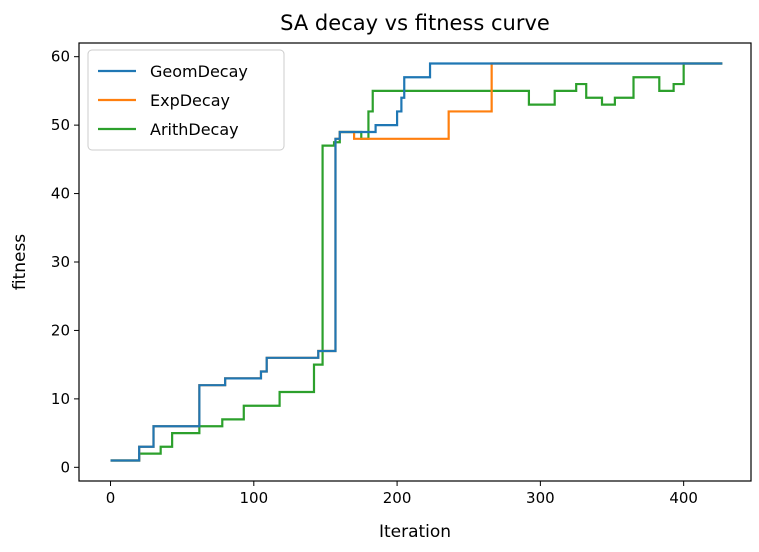 The width and height of the screenshot is (759, 552). I want to click on y-tick-label: 60, so click(60, 57).